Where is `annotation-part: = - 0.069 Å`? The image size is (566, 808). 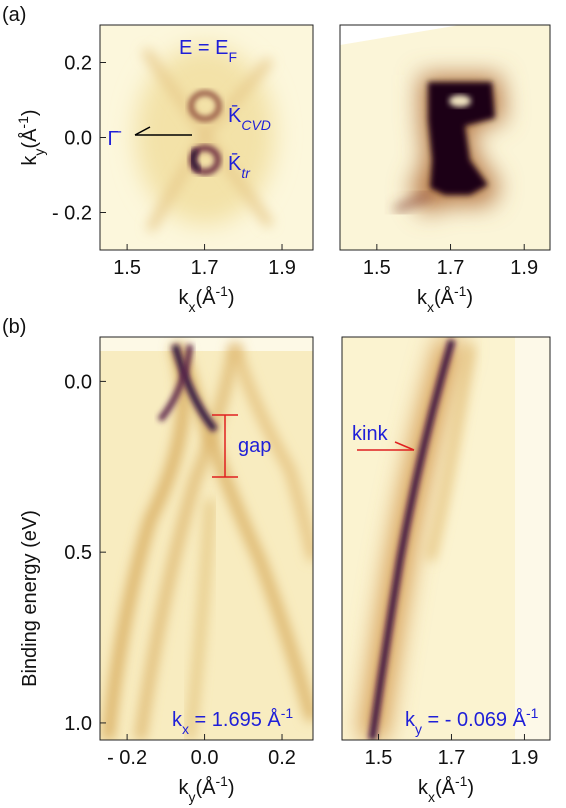
annotation-part: = - 0.069 Å is located at coordinates (474, 719).